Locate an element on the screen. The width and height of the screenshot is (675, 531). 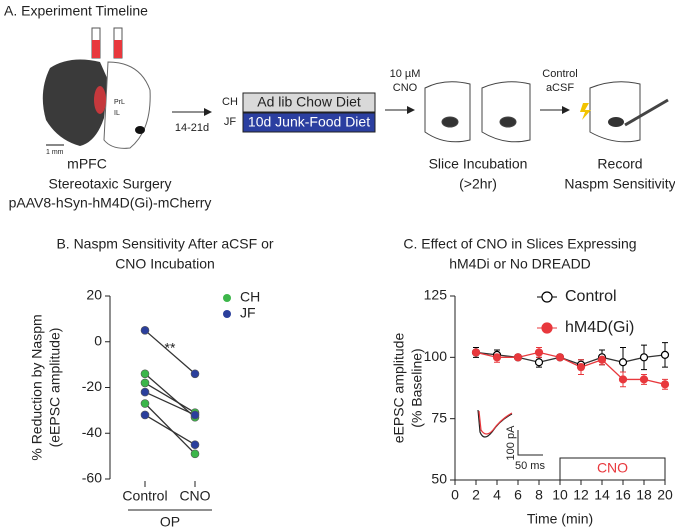
slices is located at coordinates (477, 112).